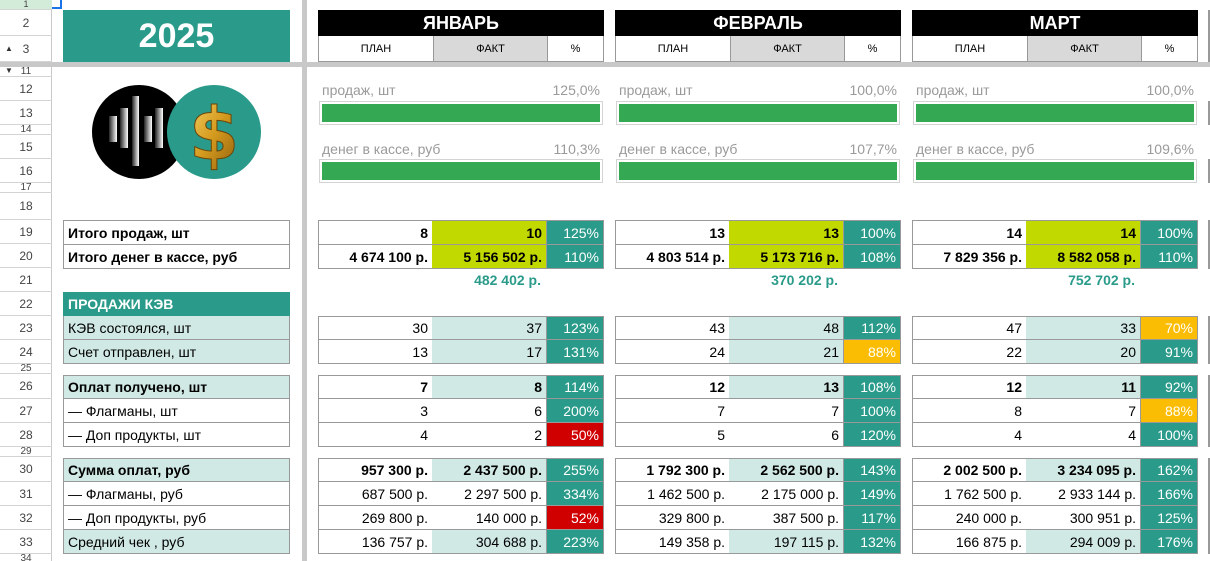 This screenshot has height=561, width=1210. Describe the element at coordinates (375, 542) in the screenshot. I see `cell-plan-avg-check: 136 757 р.` at that location.